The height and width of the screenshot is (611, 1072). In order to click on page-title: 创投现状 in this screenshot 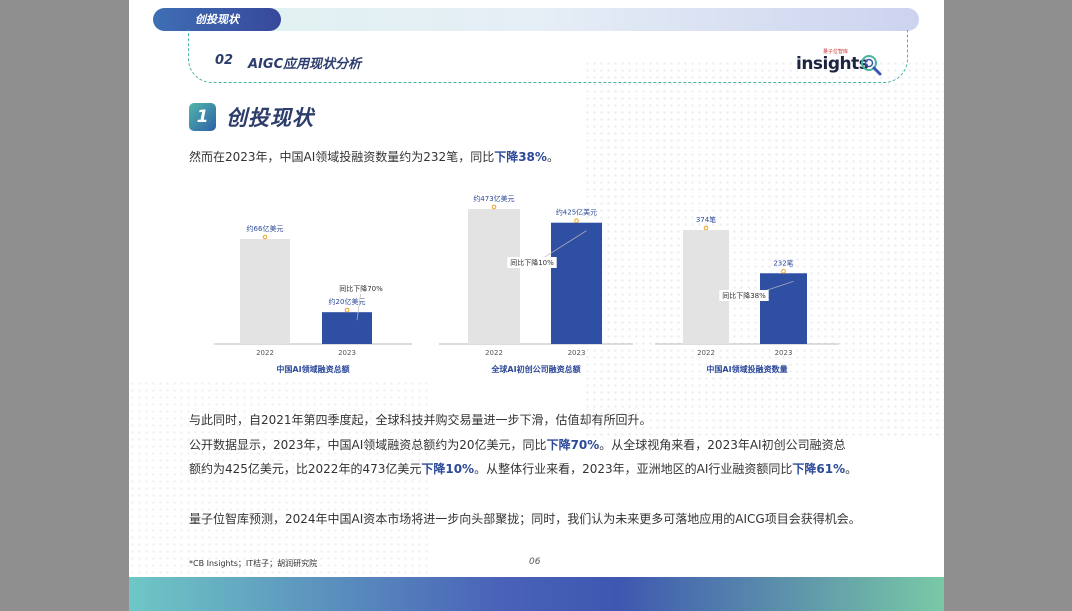, I will do `click(270, 118)`.